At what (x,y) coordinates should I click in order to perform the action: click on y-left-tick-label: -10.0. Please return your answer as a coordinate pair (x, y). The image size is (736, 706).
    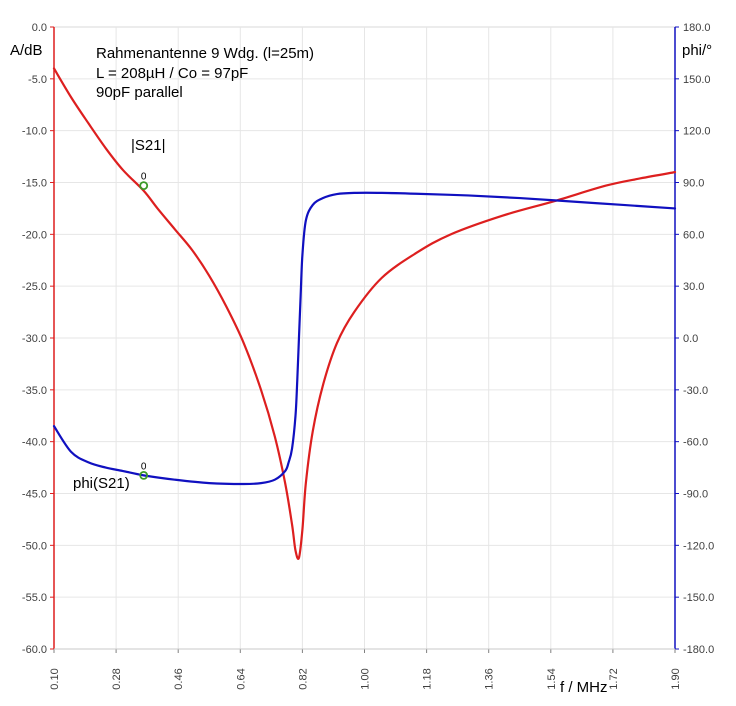
    Looking at the image, I should click on (34, 132).